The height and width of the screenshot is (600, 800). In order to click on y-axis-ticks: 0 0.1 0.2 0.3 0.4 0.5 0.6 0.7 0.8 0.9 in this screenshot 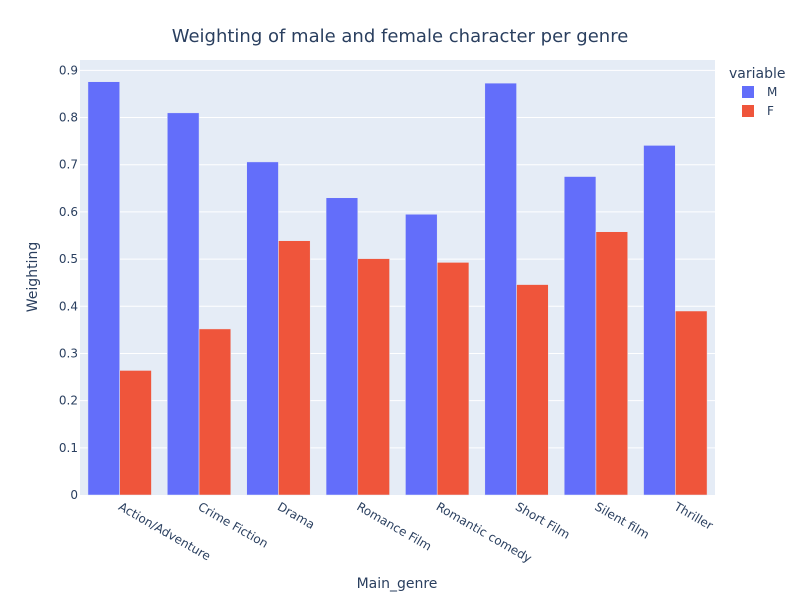, I will do `click(68, 282)`.